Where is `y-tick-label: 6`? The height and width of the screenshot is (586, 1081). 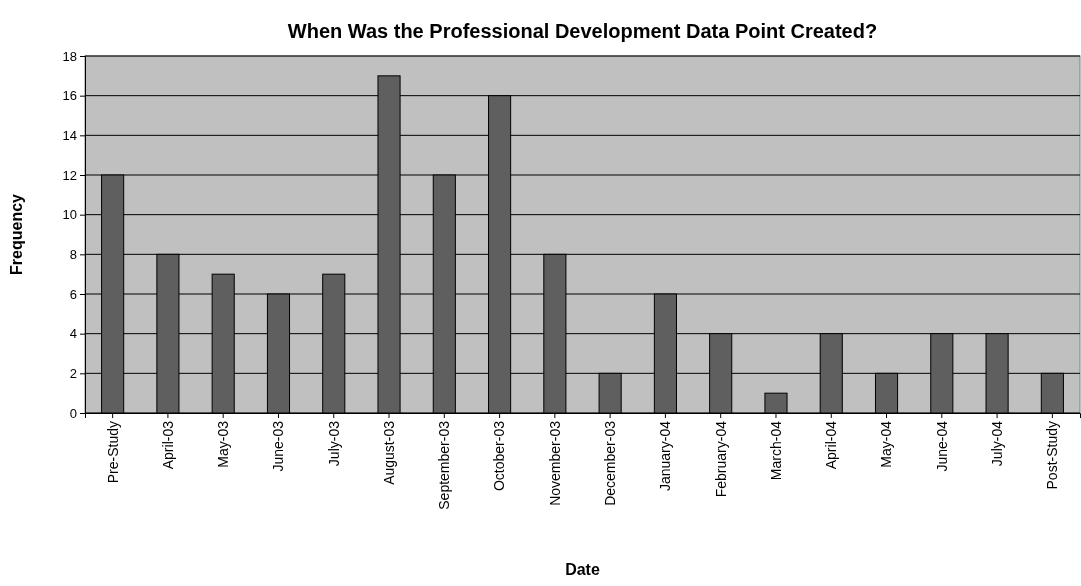
y-tick-label: 6 is located at coordinates (73, 294).